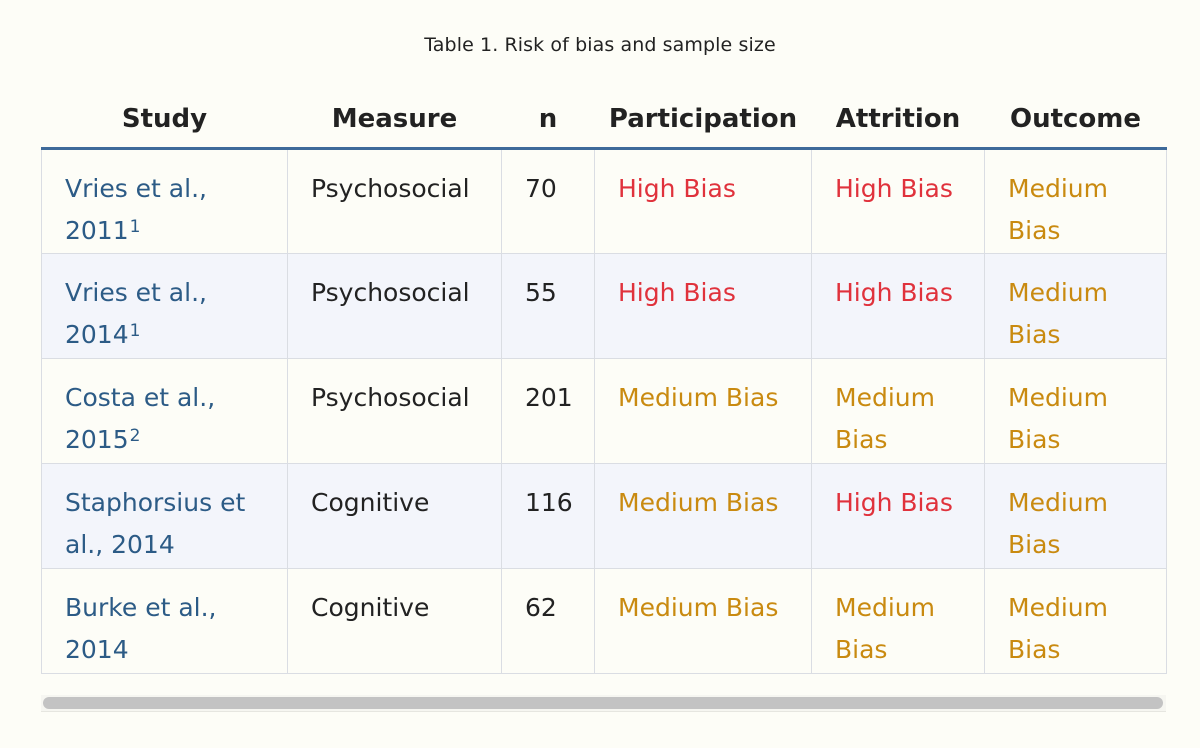 This screenshot has width=1200, height=748. I want to click on header-study: Study, so click(164, 120).